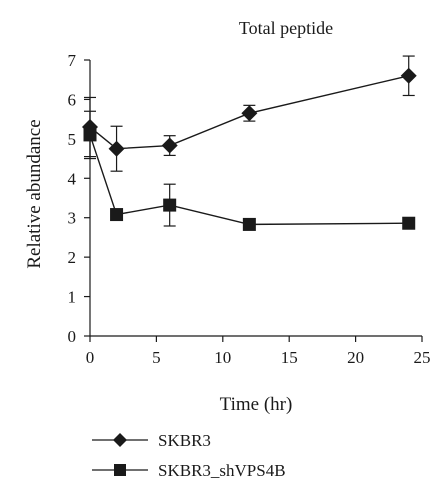 The width and height of the screenshot is (448, 500). Describe the element at coordinates (289, 357) in the screenshot. I see `x-tick-label: 15` at that location.